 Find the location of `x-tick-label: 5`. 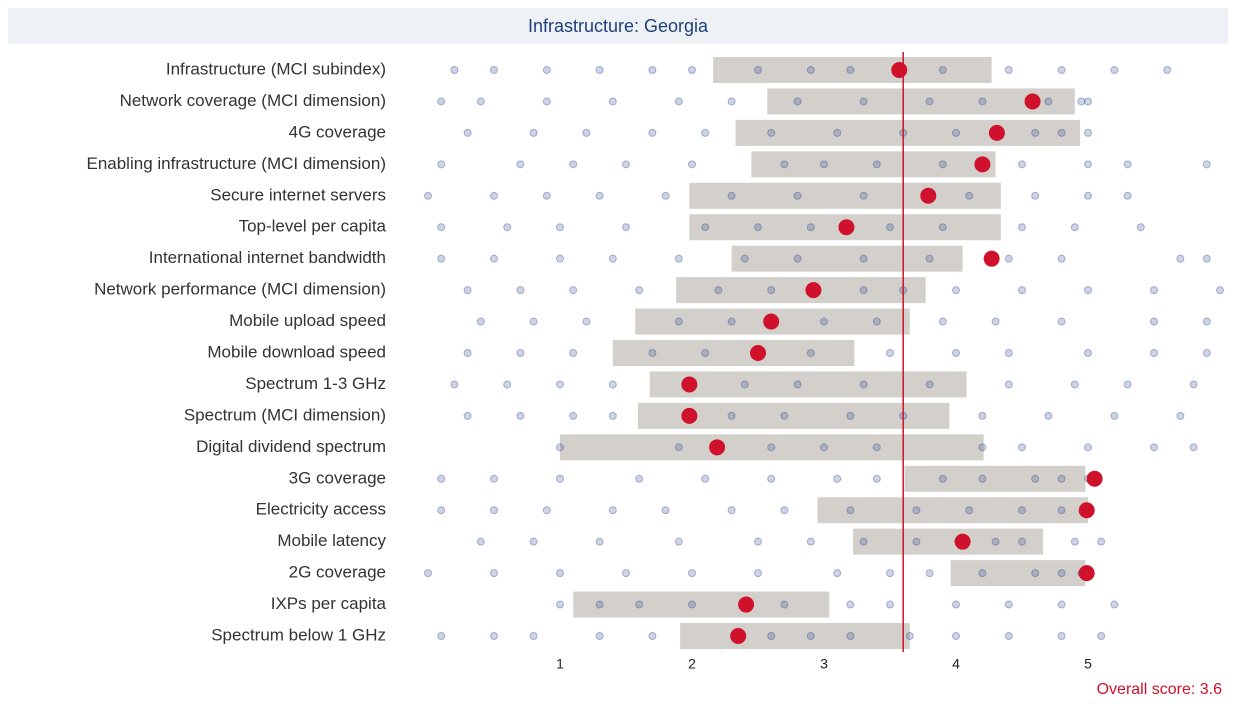

x-tick-label: 5 is located at coordinates (1088, 664).